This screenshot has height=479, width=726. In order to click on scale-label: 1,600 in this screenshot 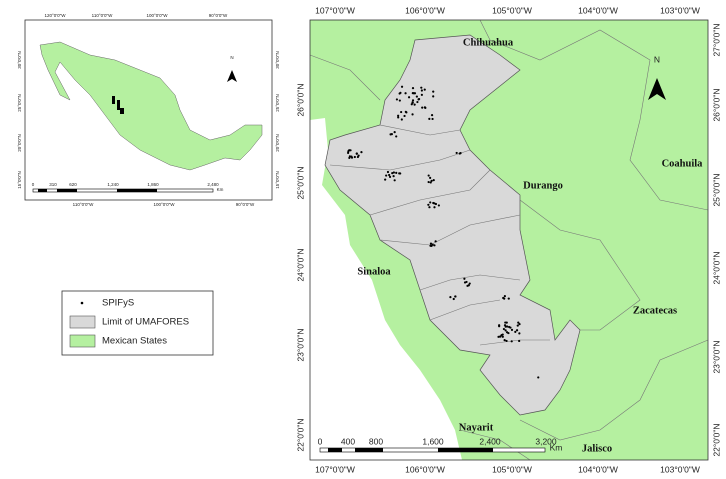, I will do `click(433, 441)`.